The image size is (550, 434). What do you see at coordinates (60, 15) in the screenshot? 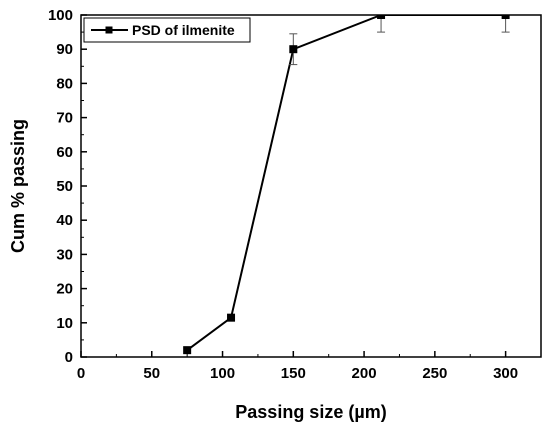
I see `y-tick-label: 100` at bounding box center [60, 15].